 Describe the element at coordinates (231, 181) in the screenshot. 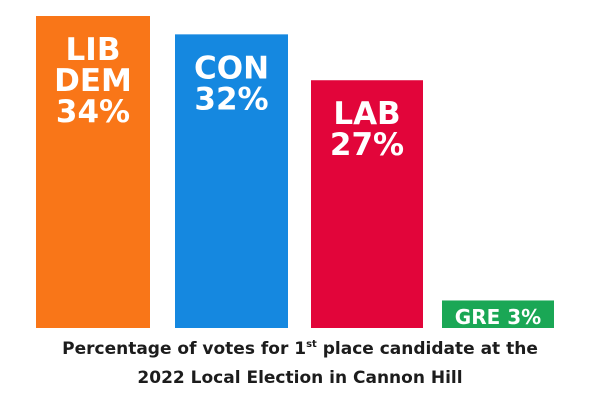

I see `bar-con` at that location.